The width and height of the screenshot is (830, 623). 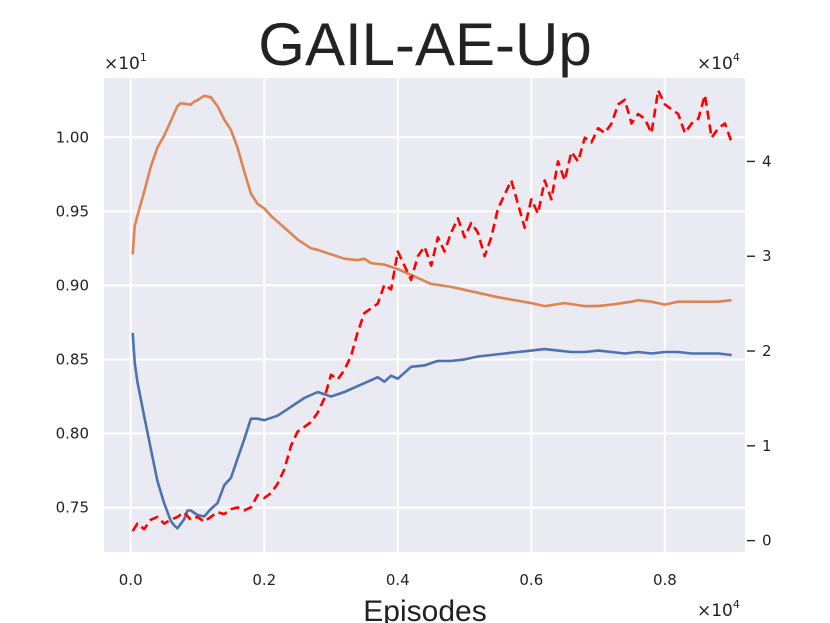 What do you see at coordinates (665, 580) in the screenshot?
I see `x-tick-label: 0.8` at bounding box center [665, 580].